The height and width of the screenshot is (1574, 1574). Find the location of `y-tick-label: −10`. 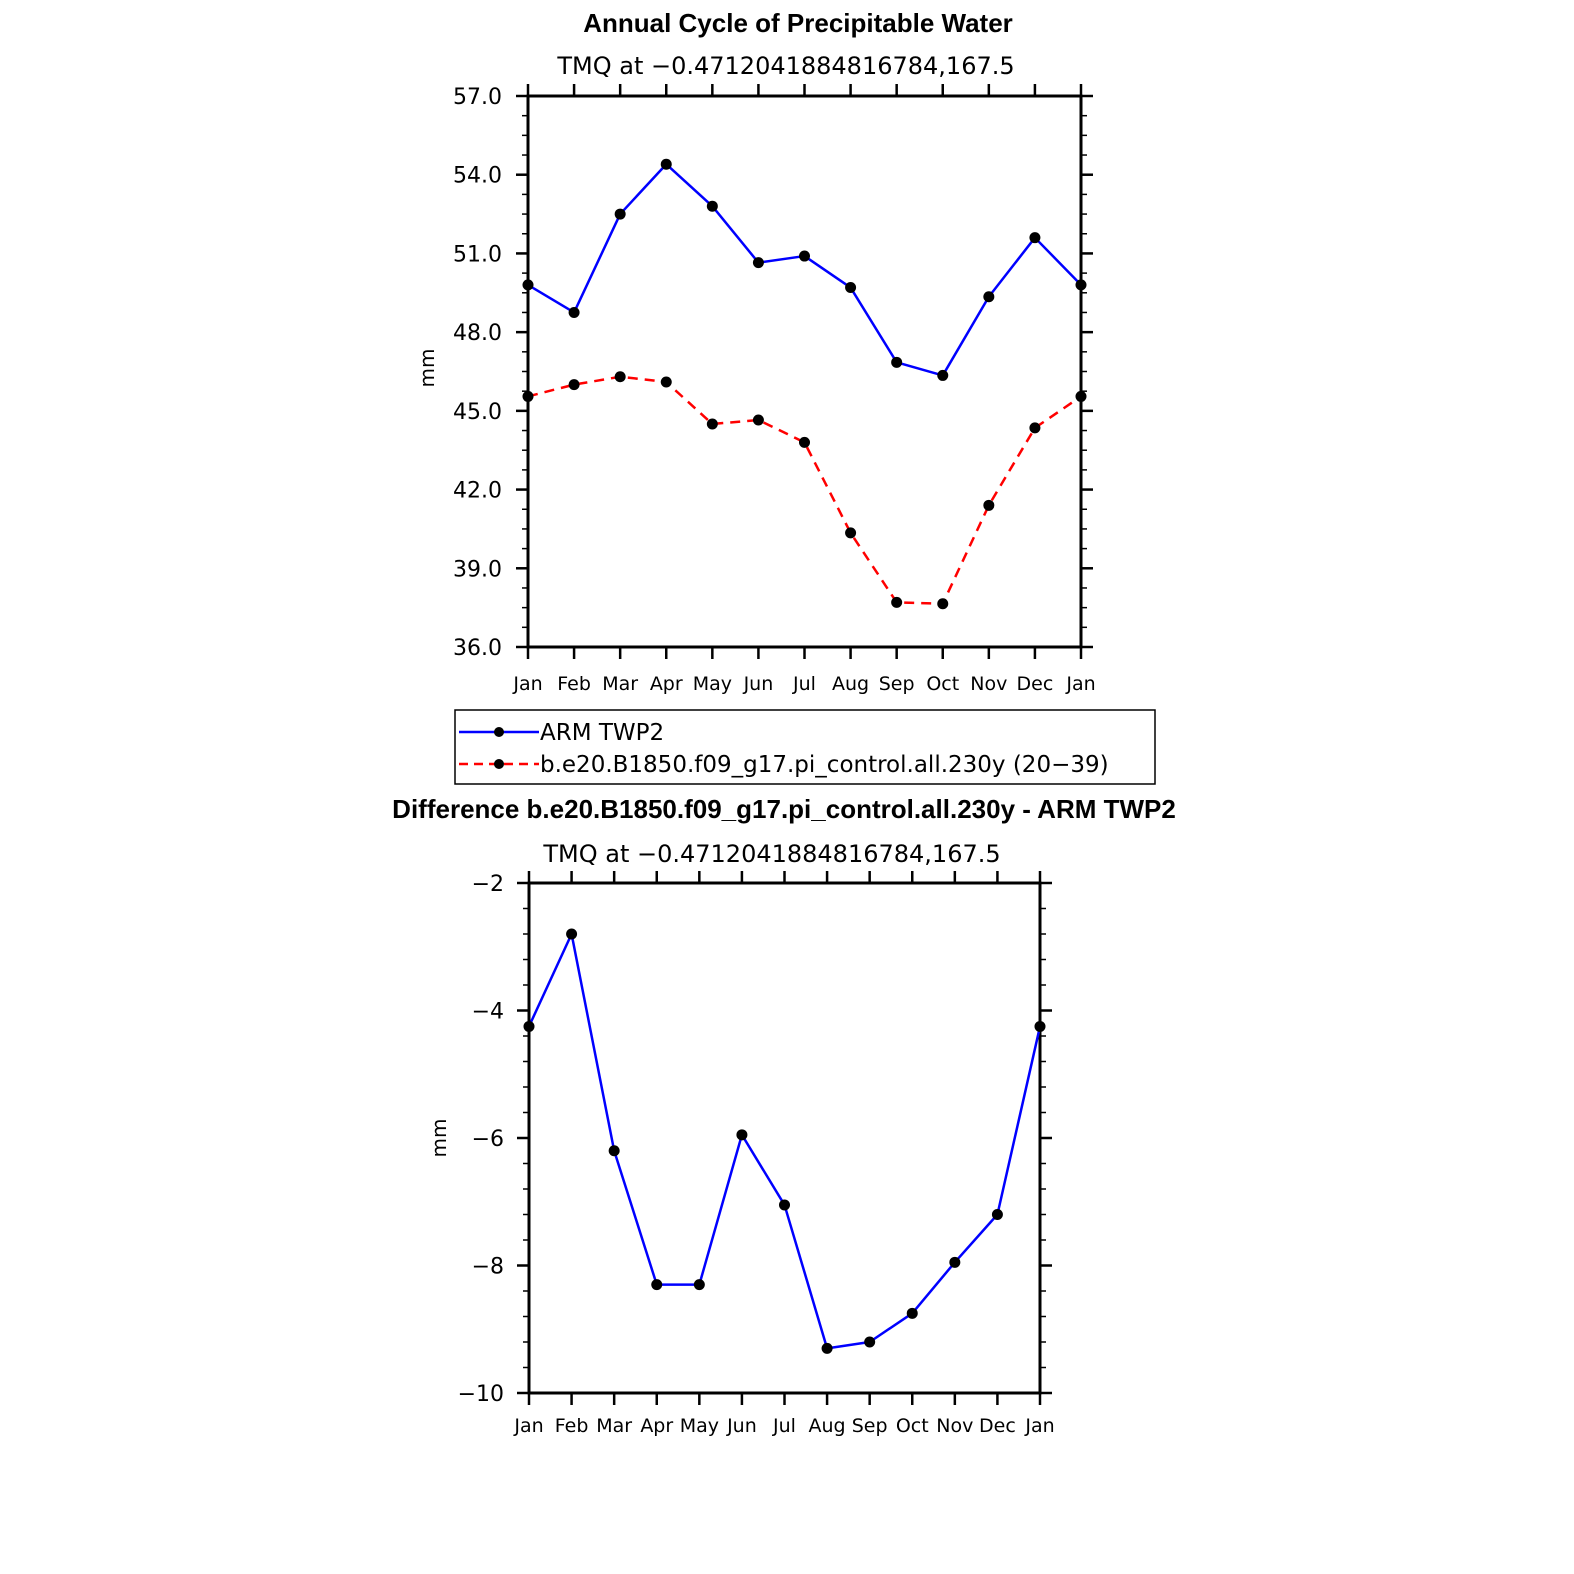

y-tick-label: −10 is located at coordinates (481, 1394).